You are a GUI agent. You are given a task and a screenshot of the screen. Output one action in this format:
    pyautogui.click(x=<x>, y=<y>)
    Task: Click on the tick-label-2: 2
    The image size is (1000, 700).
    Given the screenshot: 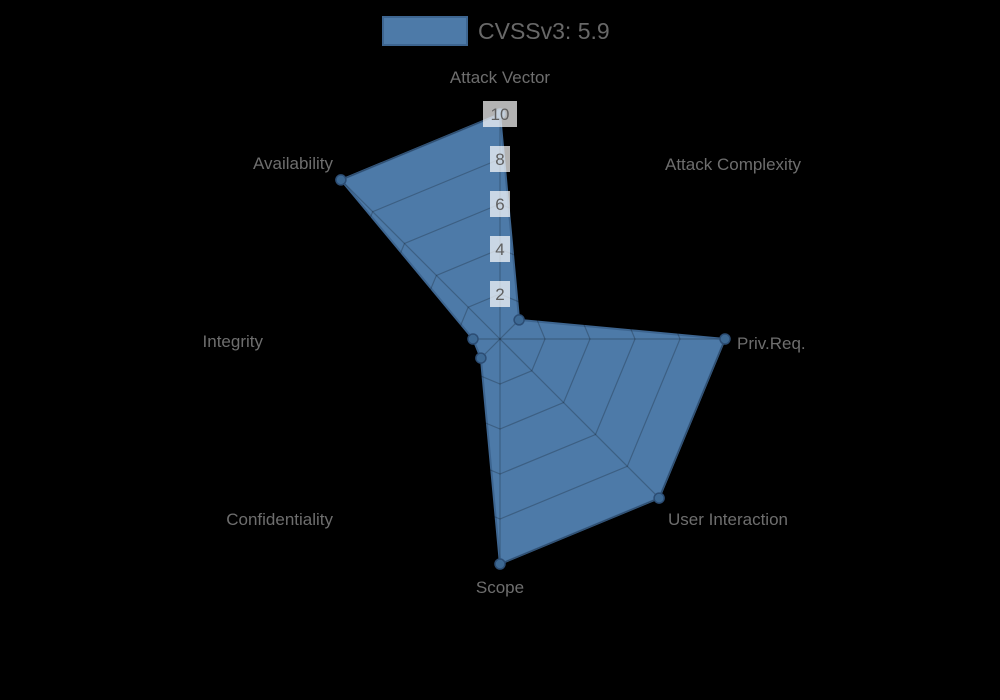 What is the action you would take?
    pyautogui.click(x=499, y=294)
    